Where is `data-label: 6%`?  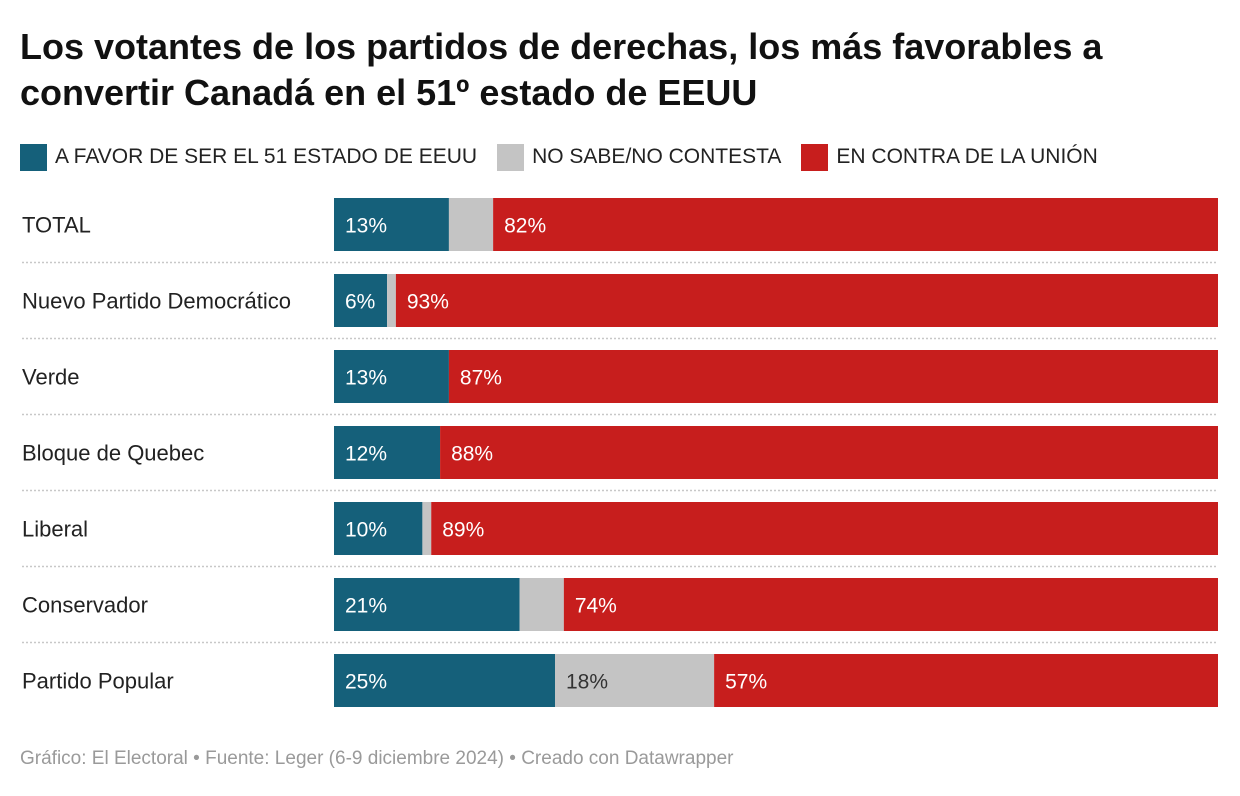
data-label: 6% is located at coordinates (360, 302).